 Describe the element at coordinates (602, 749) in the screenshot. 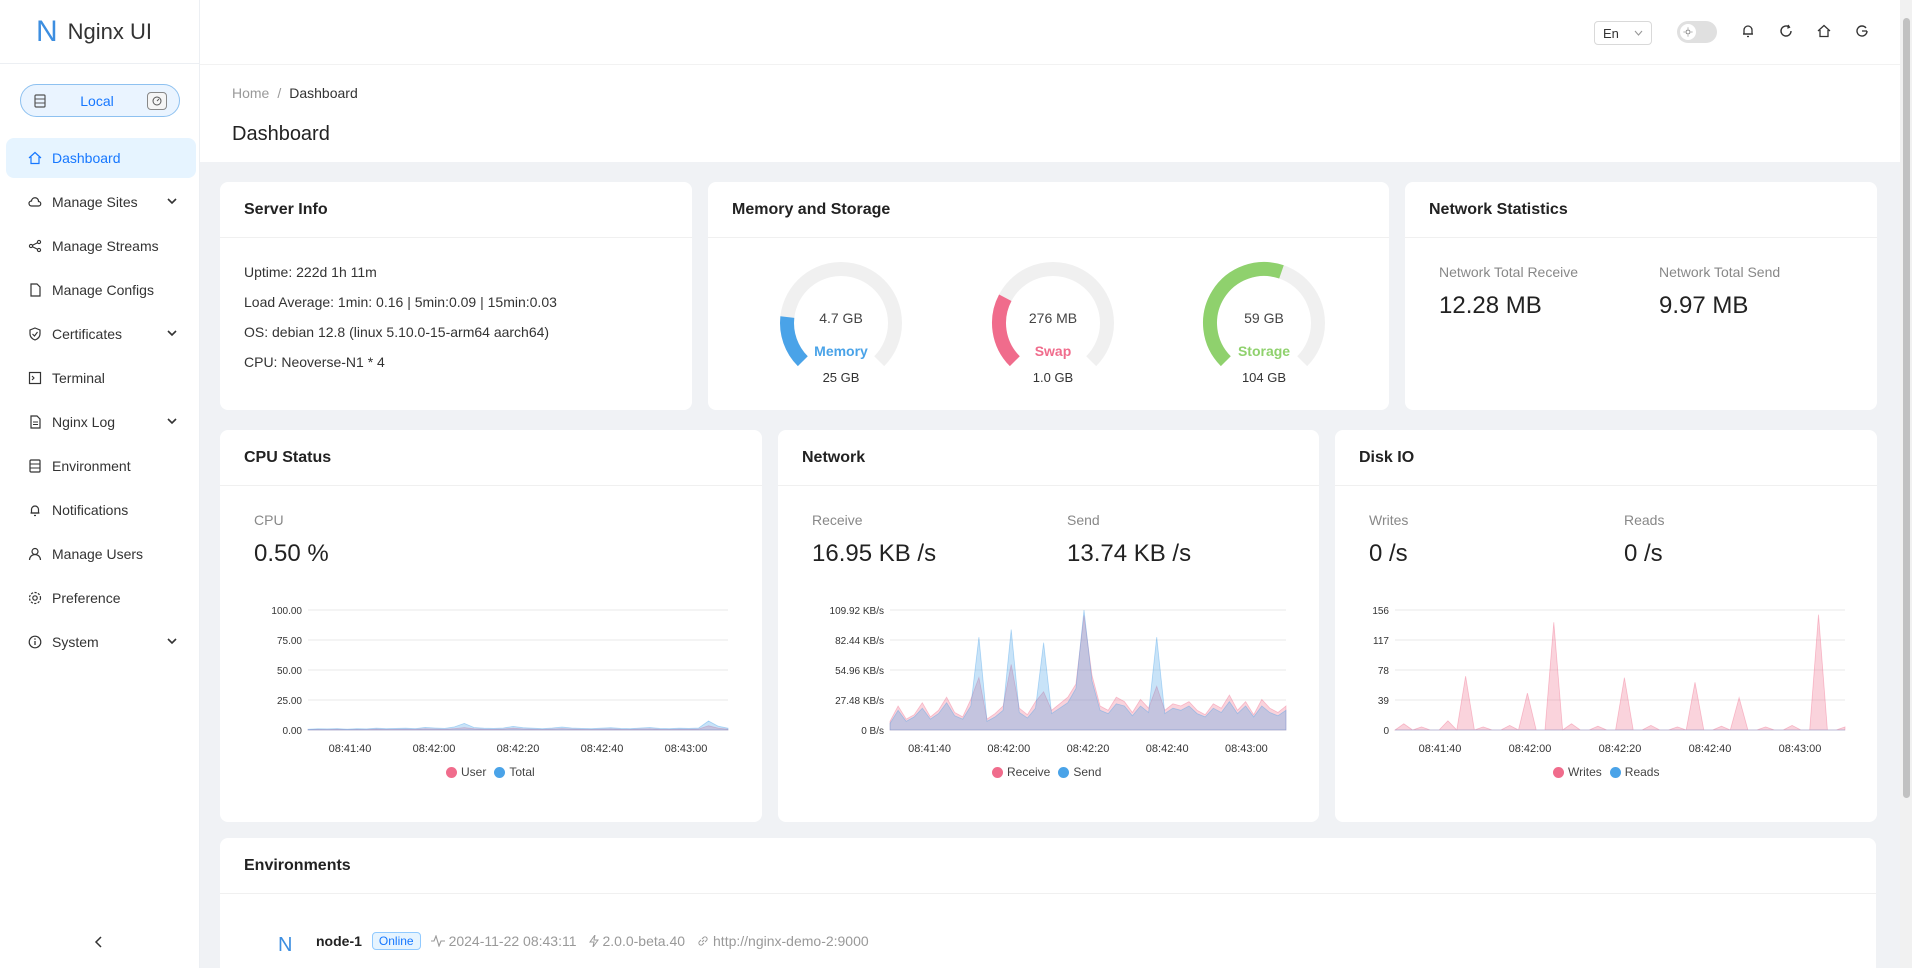

I see `x-tick-label: 08:42:40` at that location.